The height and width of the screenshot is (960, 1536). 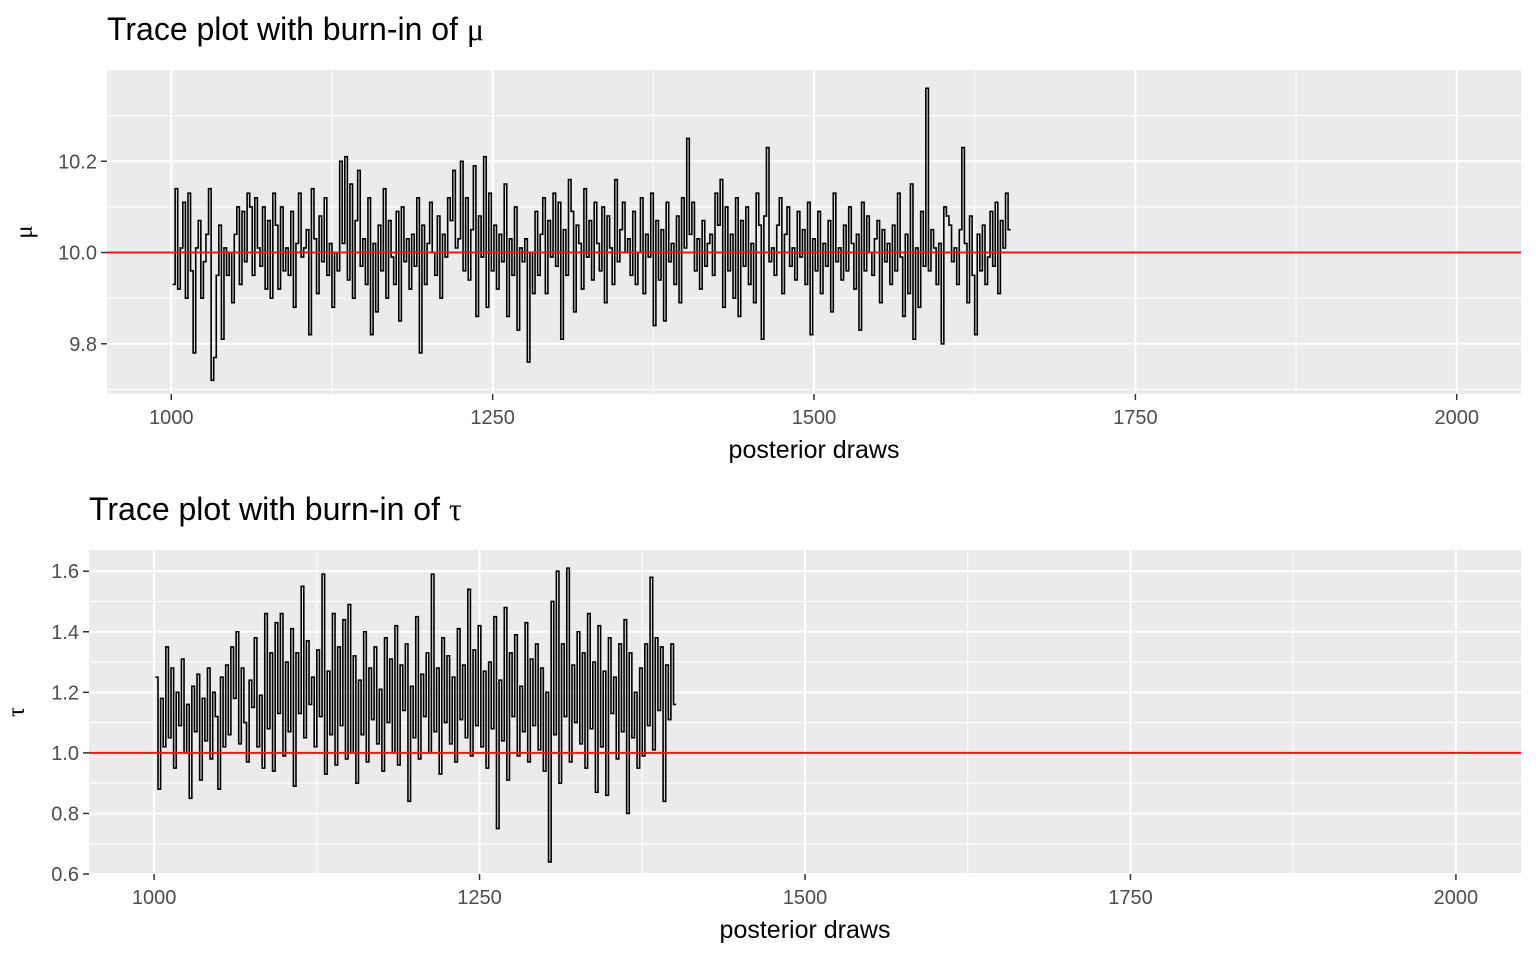 What do you see at coordinates (65, 875) in the screenshot?
I see `y-tick-label: 0.6` at bounding box center [65, 875].